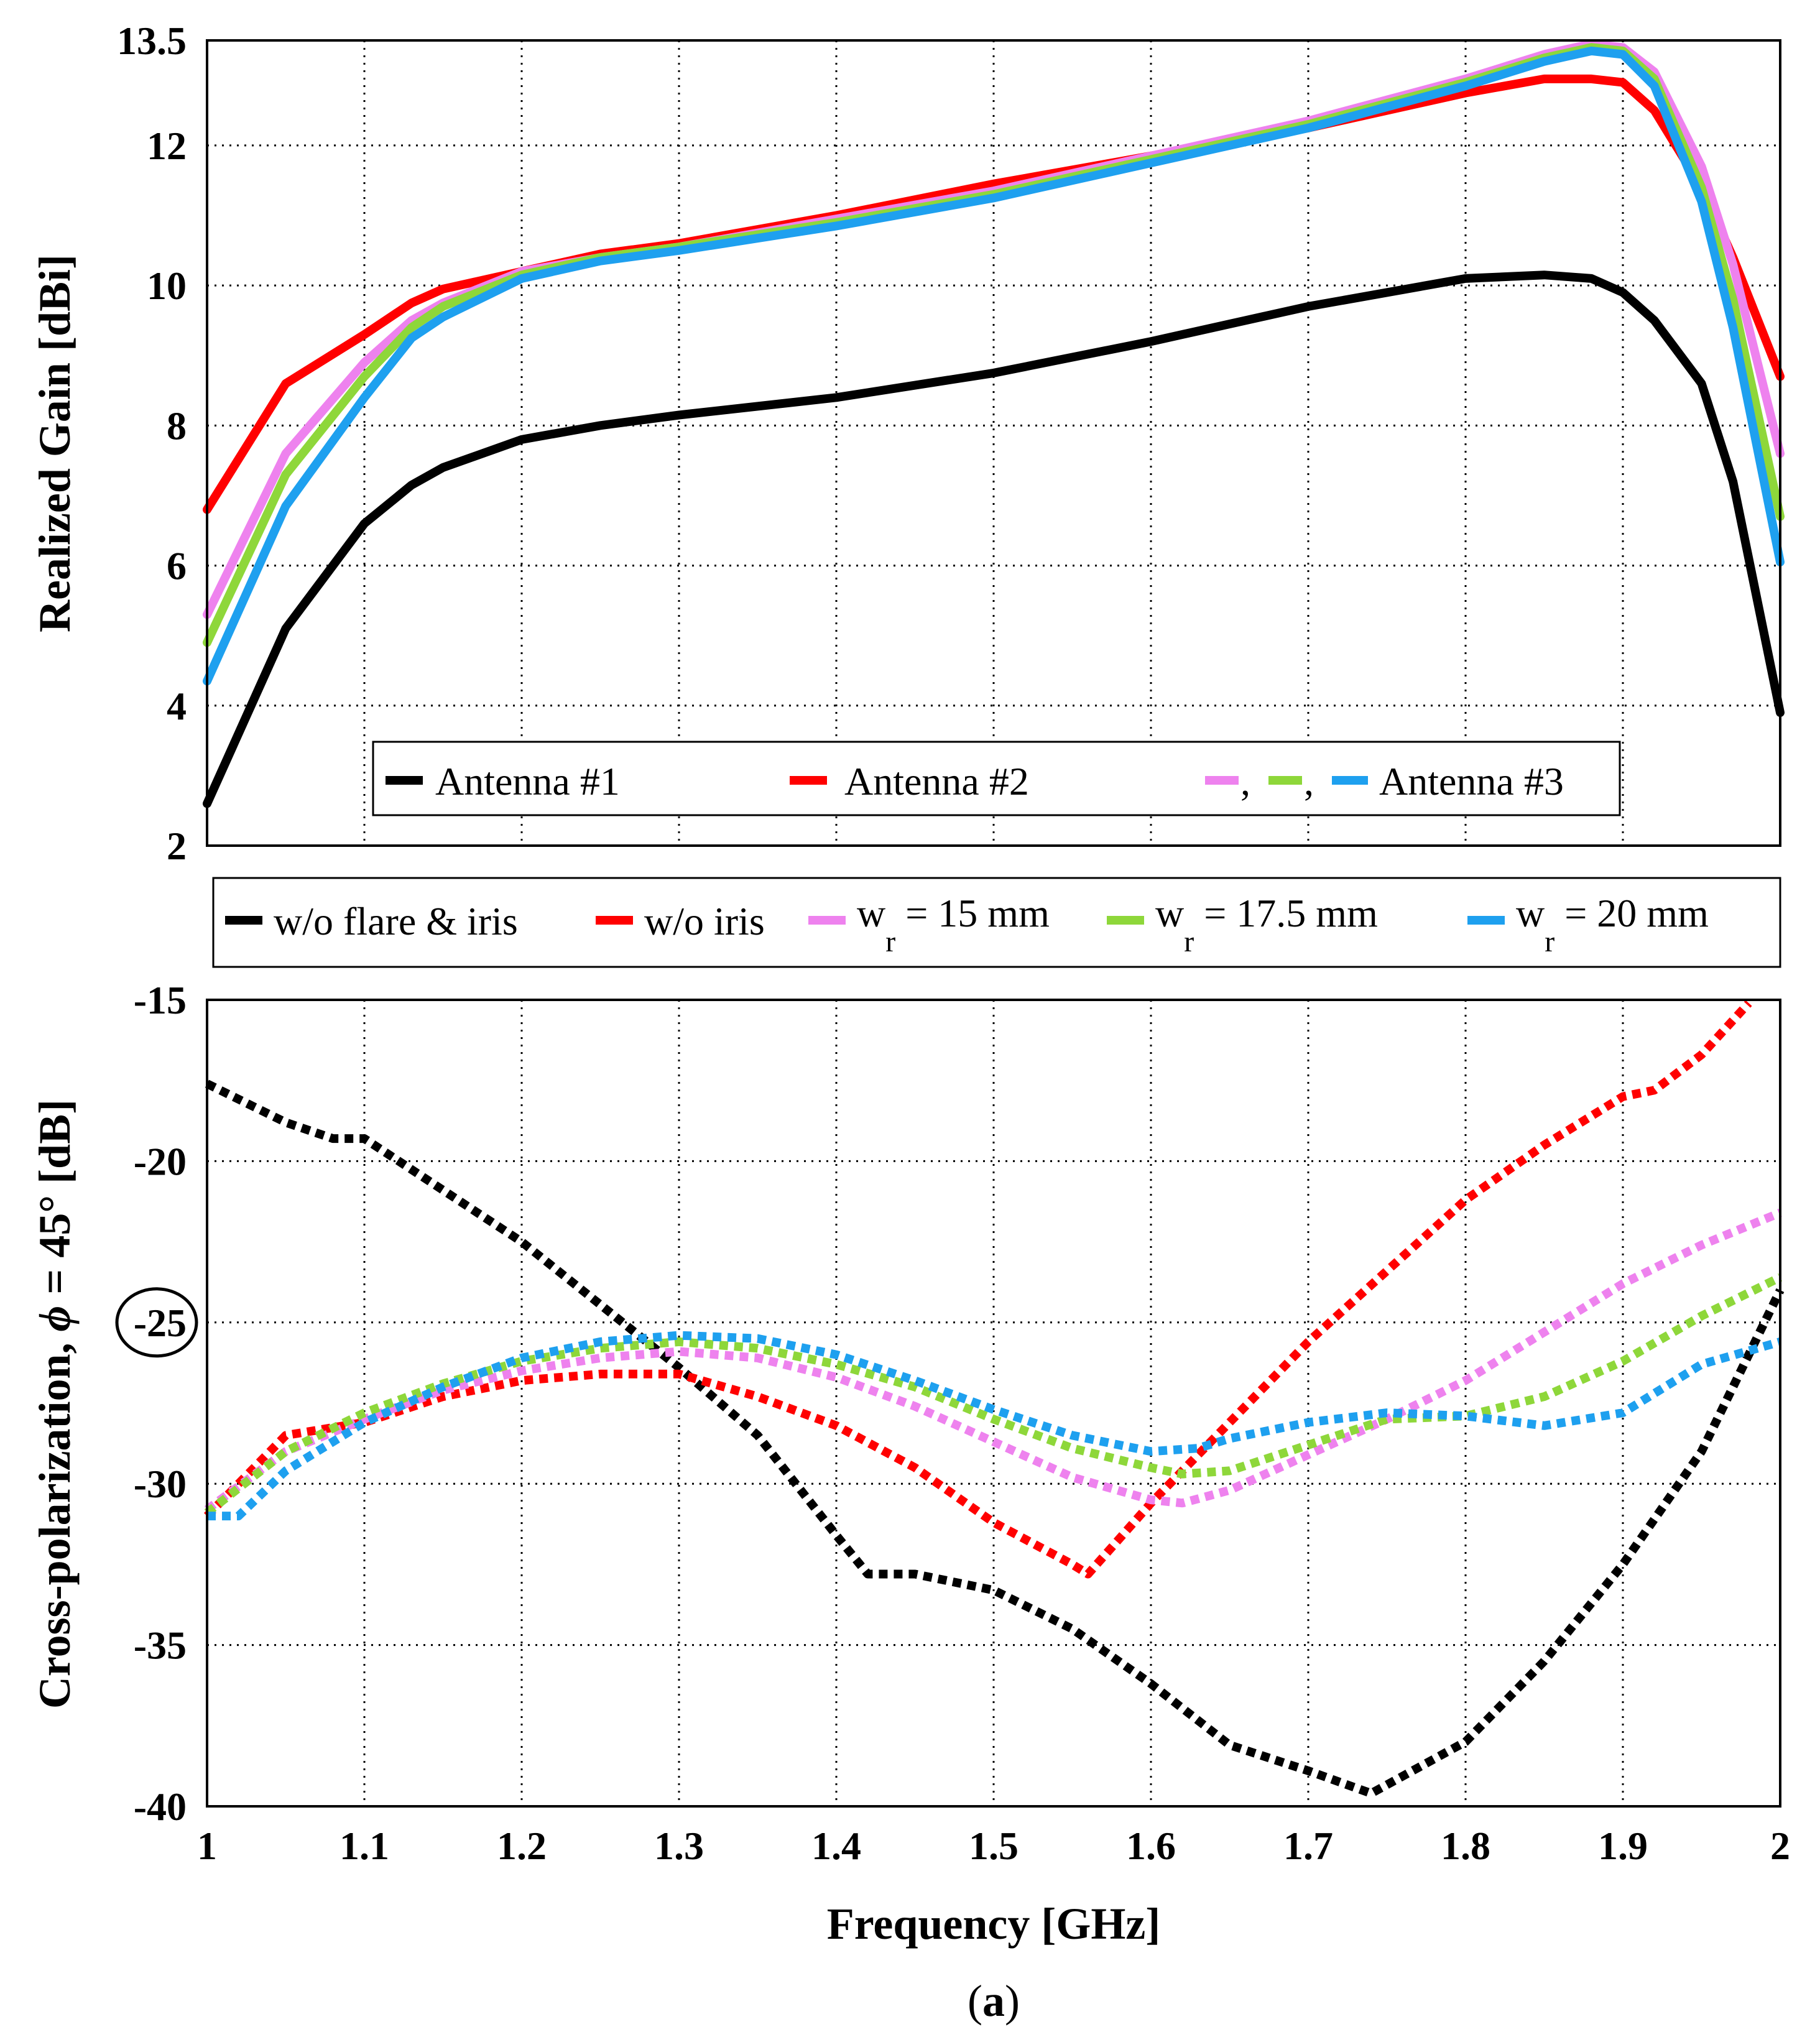  Describe the element at coordinates (396, 921) in the screenshot. I see `xpol-legend-label-1: w/o flare & iris` at that location.